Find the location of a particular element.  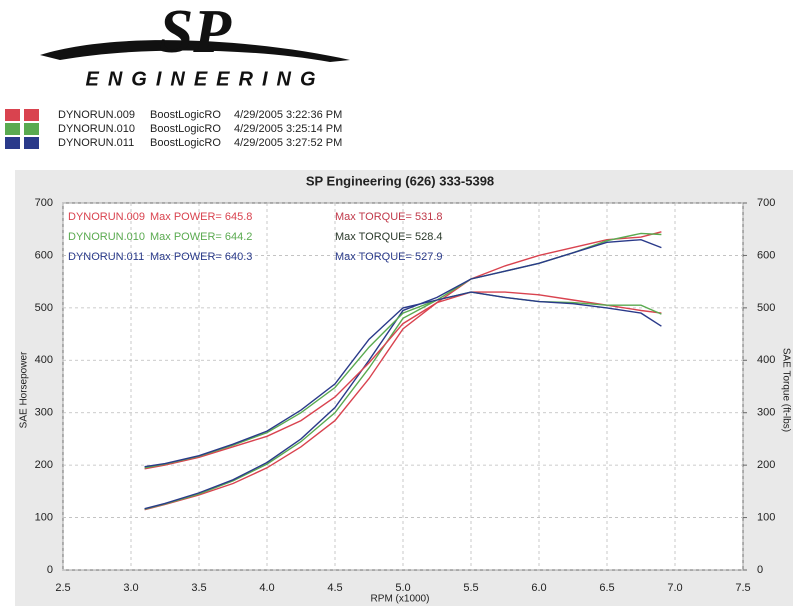

y-tick-label: 0 is located at coordinates (50, 570).